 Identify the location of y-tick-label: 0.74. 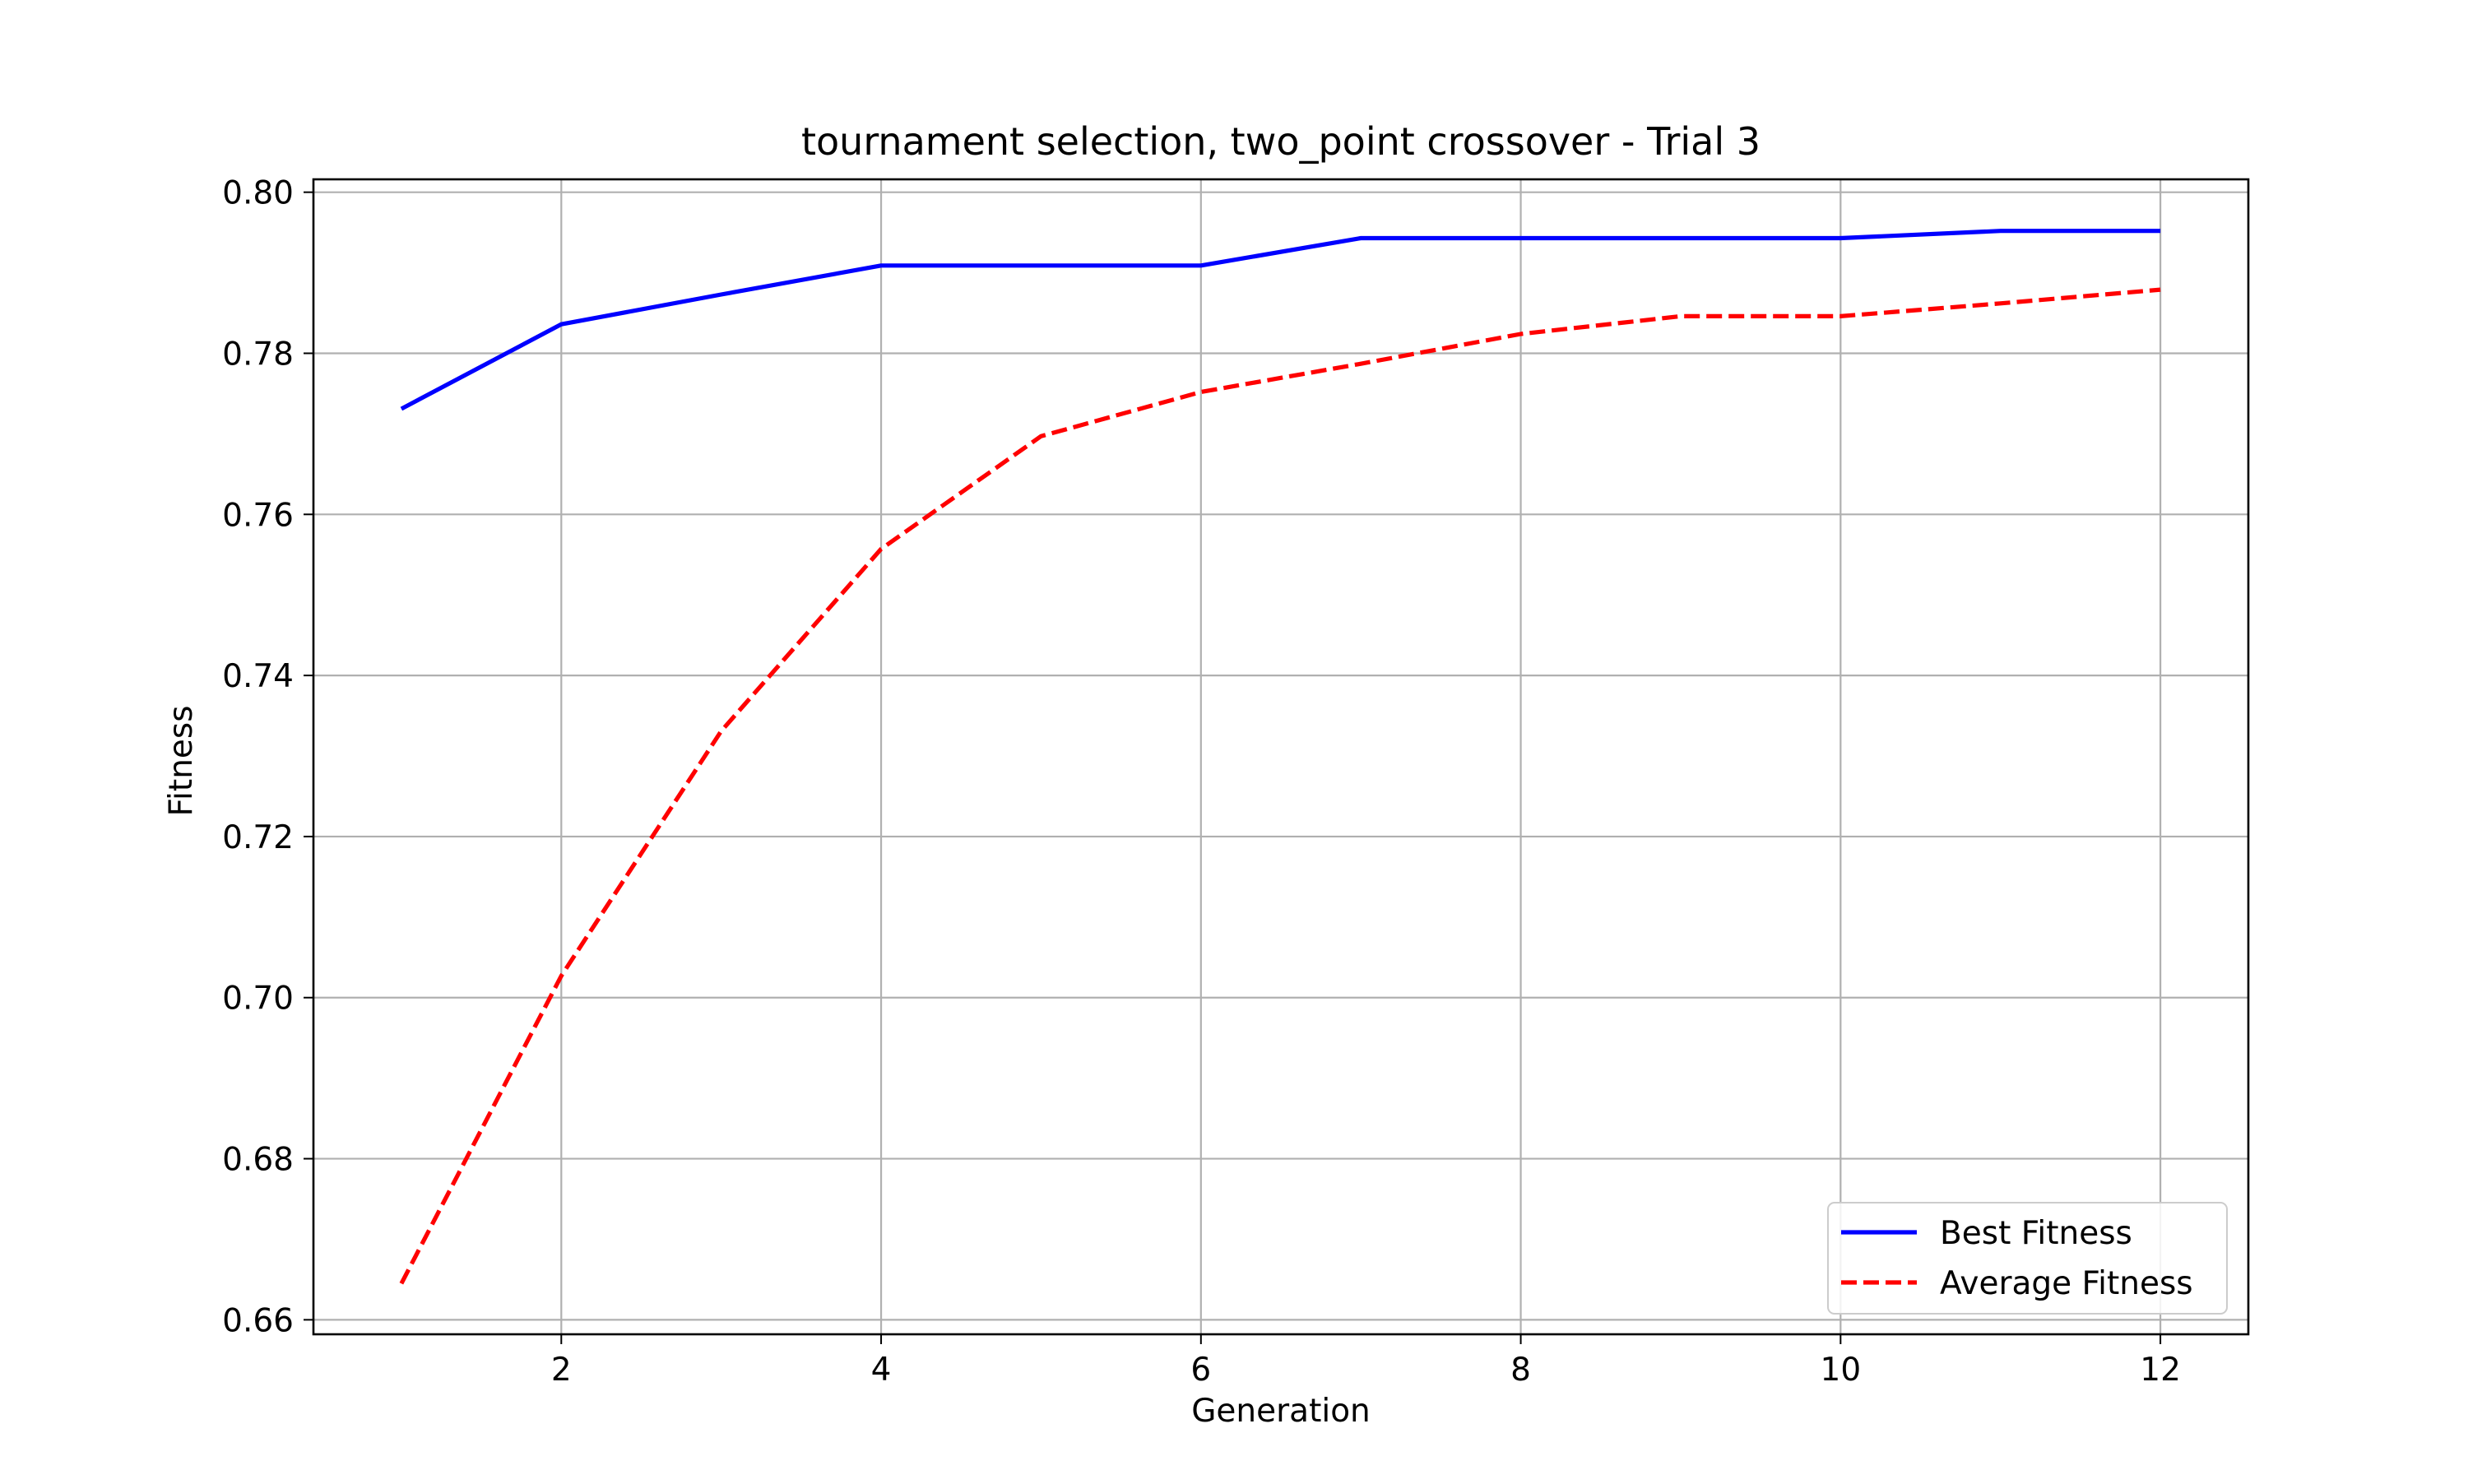
(258, 676).